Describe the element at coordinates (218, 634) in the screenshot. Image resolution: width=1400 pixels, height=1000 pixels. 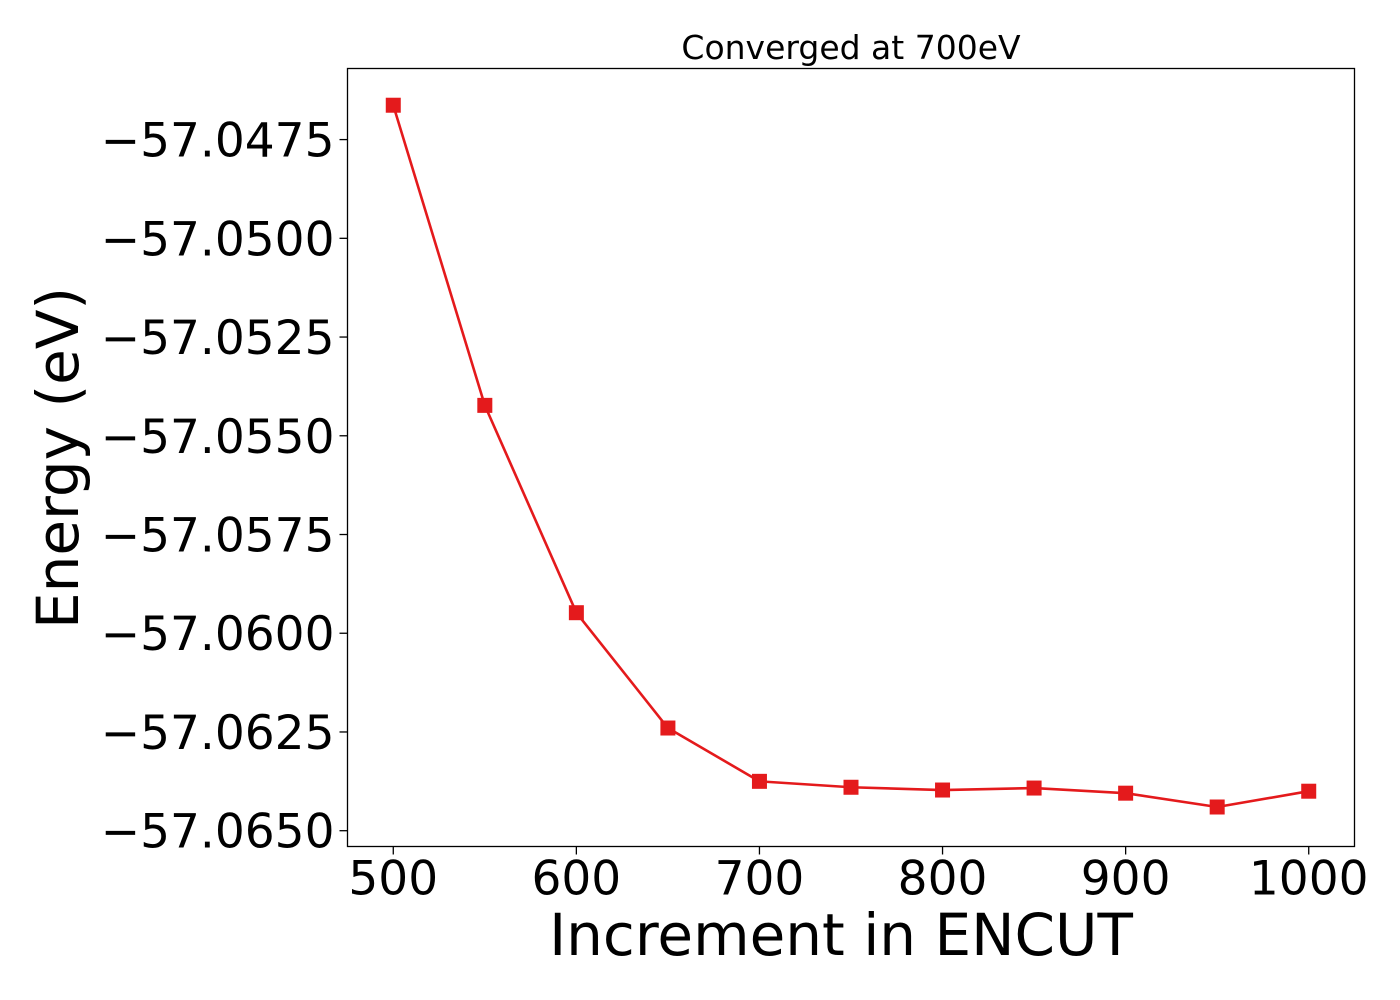
I see `y-tick-label: −57.0600` at that location.